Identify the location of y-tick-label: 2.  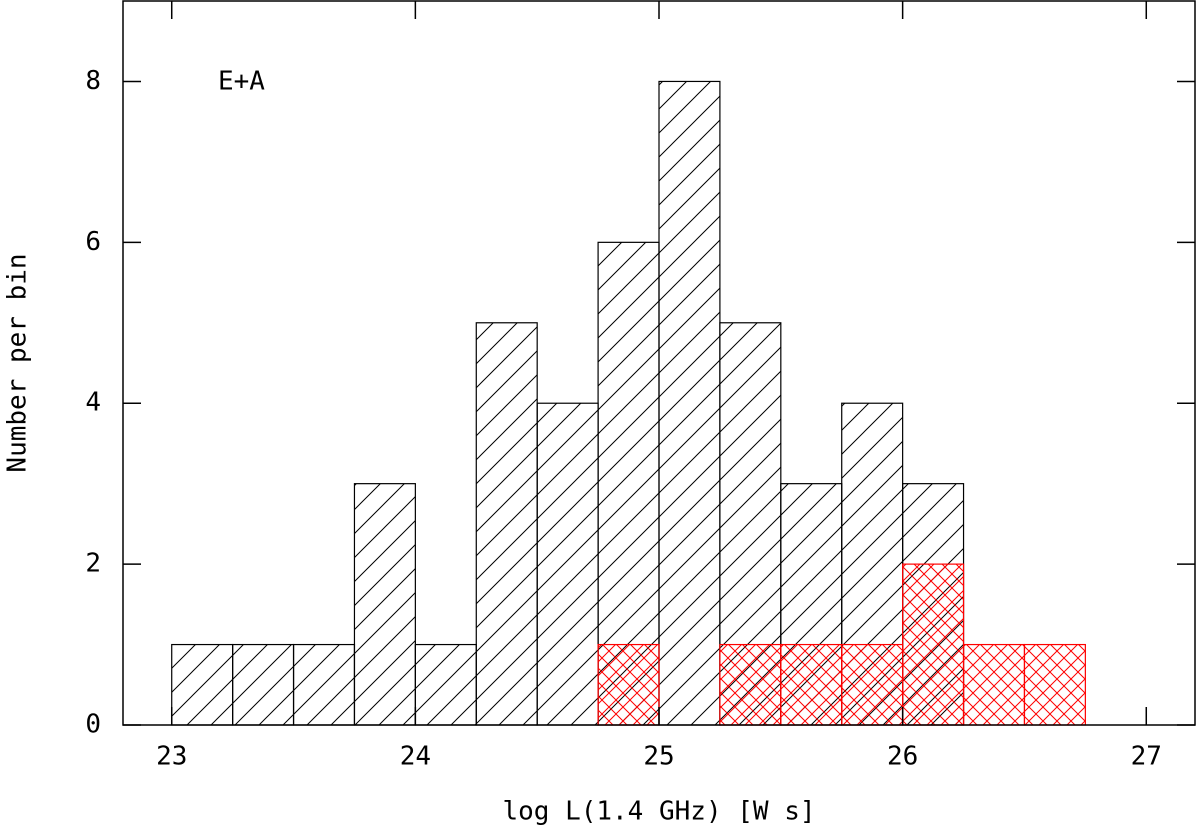
(93, 564).